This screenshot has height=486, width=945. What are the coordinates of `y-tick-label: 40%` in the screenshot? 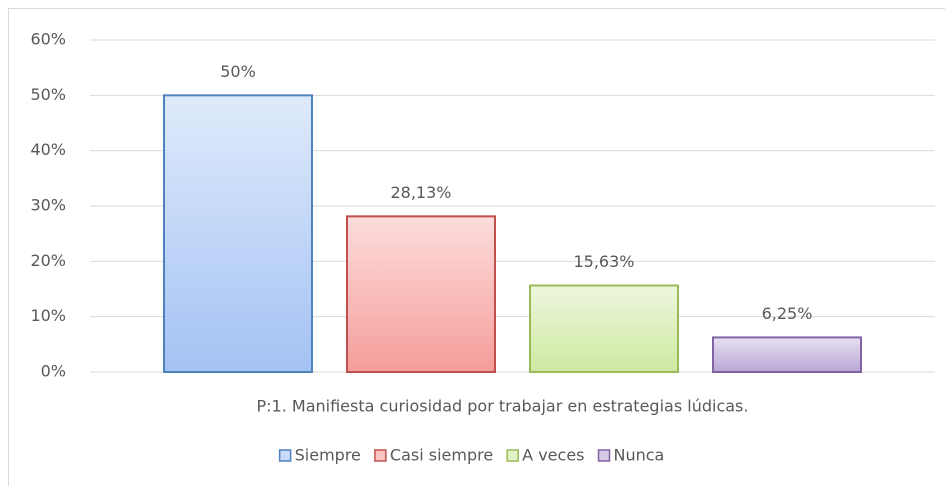 It's located at (48, 149).